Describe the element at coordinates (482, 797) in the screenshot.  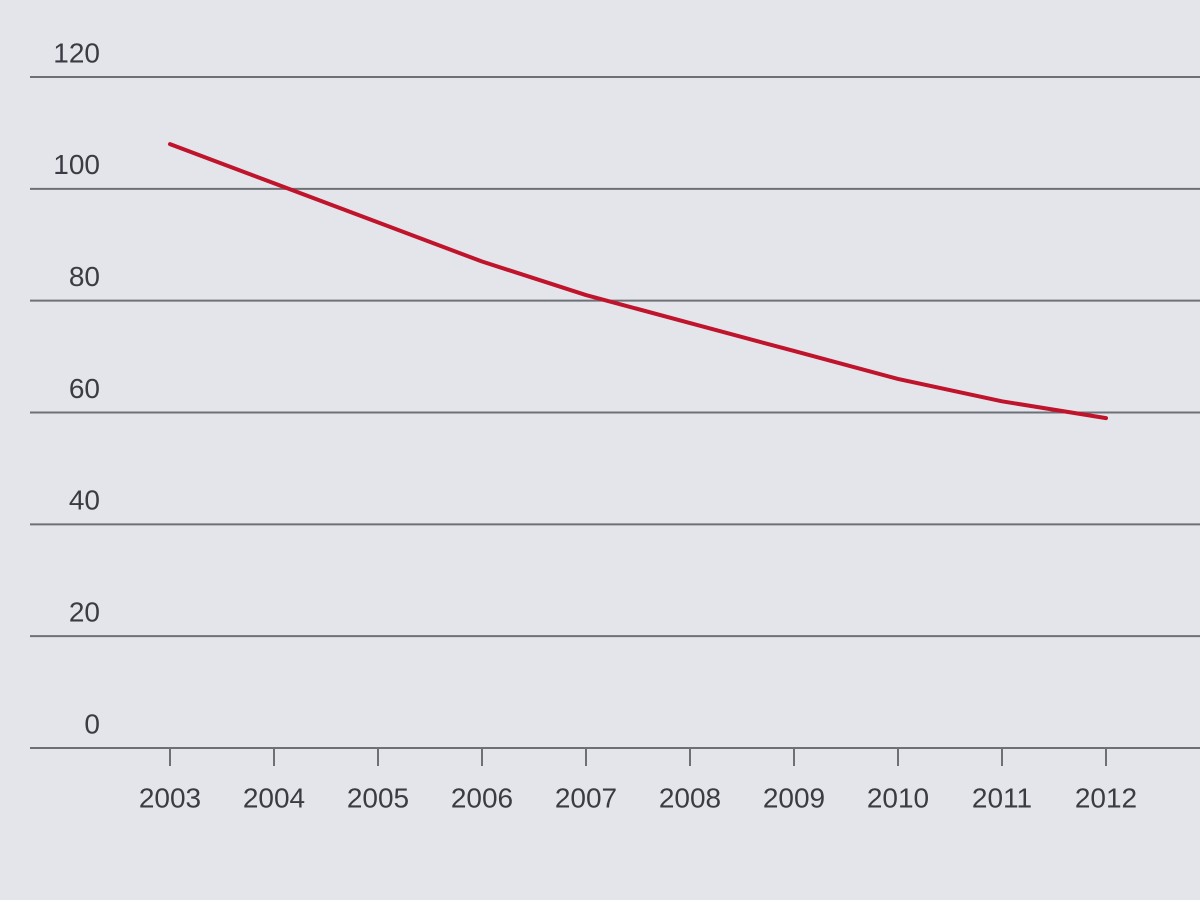
I see `x-tick-label: 2006` at that location.